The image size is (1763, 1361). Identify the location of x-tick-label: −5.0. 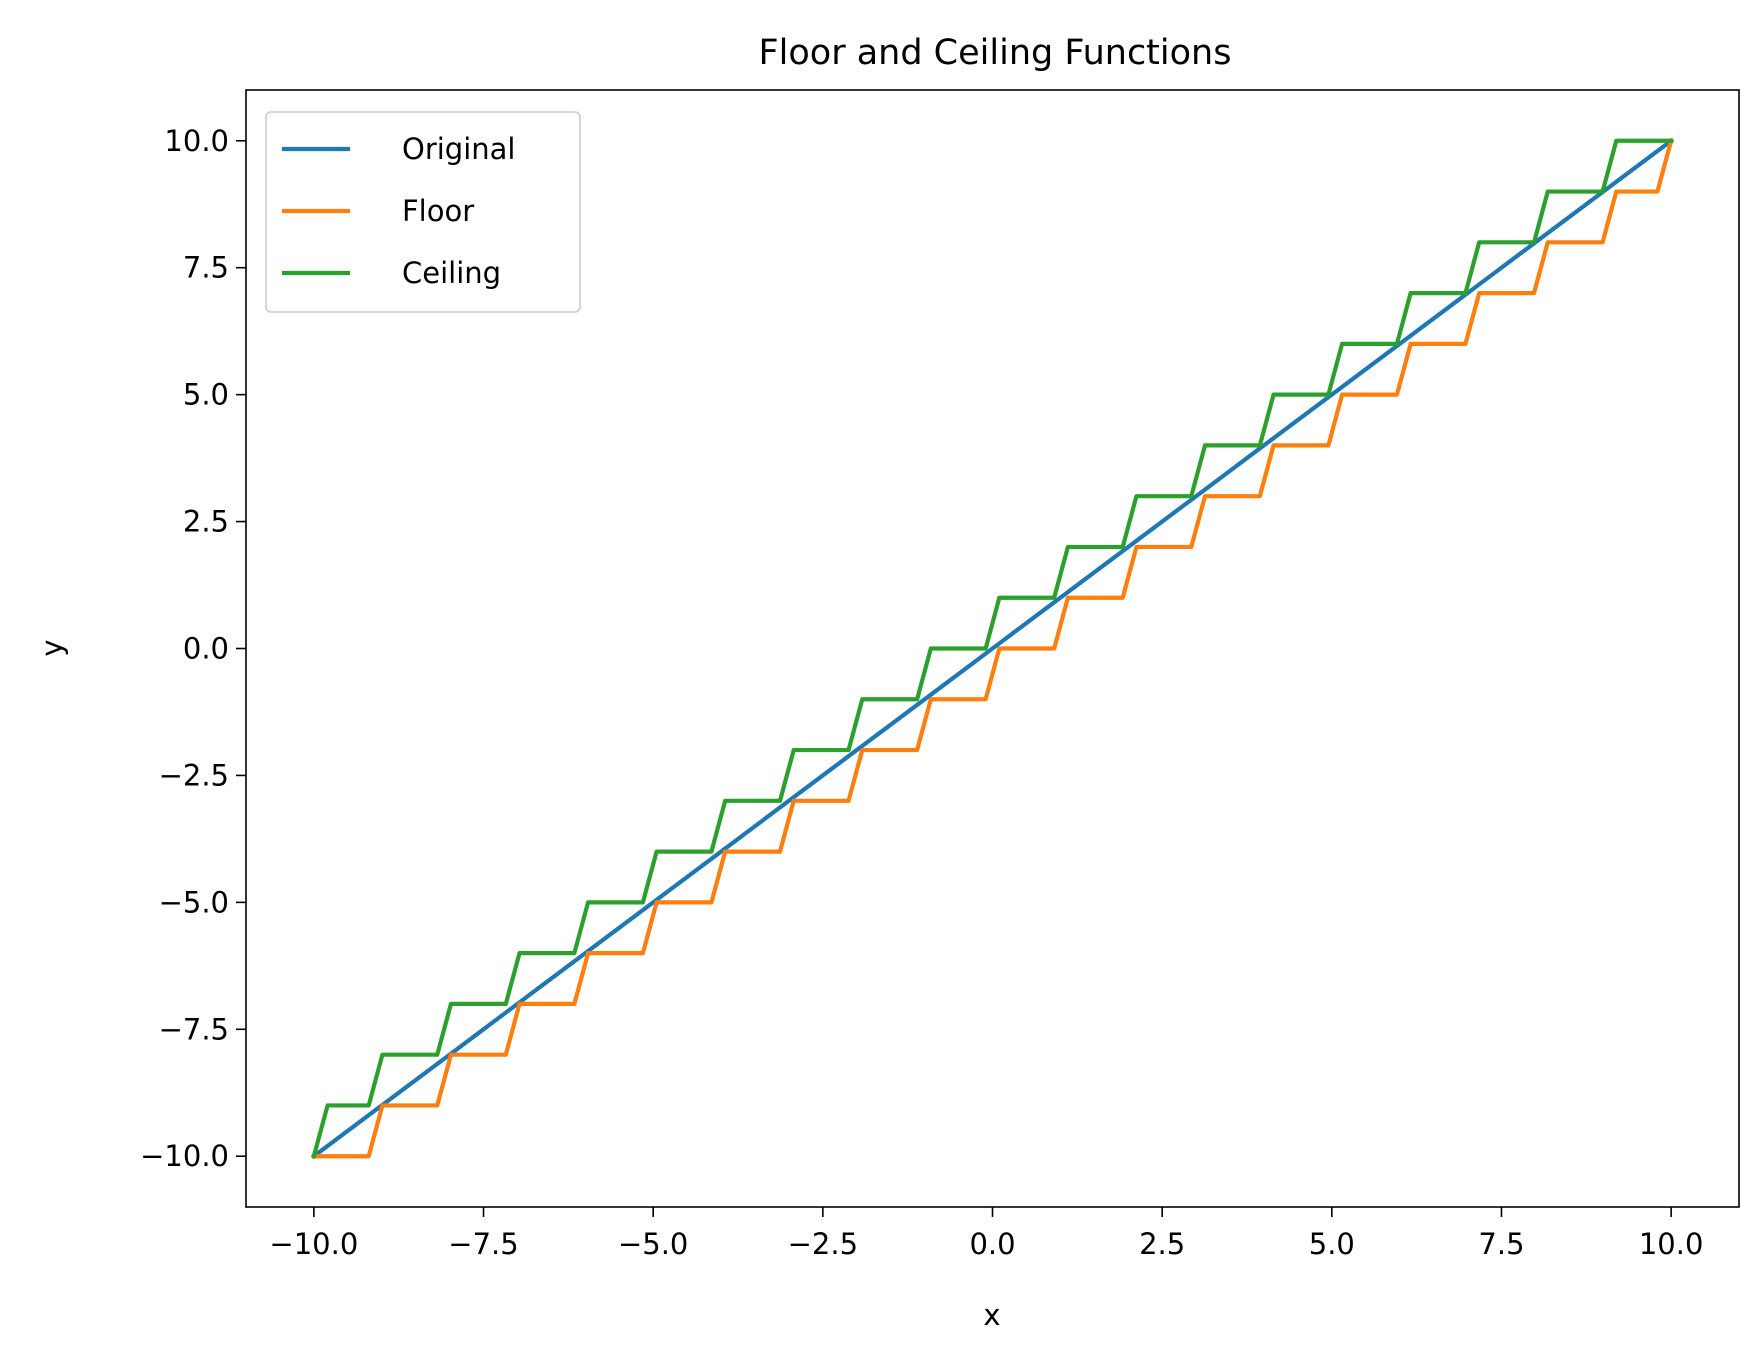
(653, 1244).